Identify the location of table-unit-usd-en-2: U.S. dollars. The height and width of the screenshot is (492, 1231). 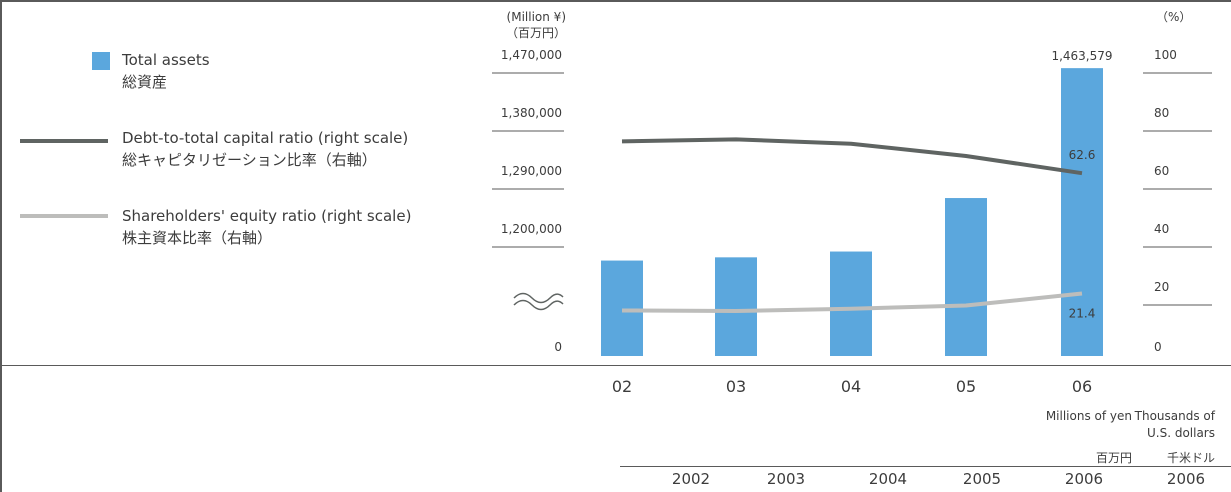
(1180, 433).